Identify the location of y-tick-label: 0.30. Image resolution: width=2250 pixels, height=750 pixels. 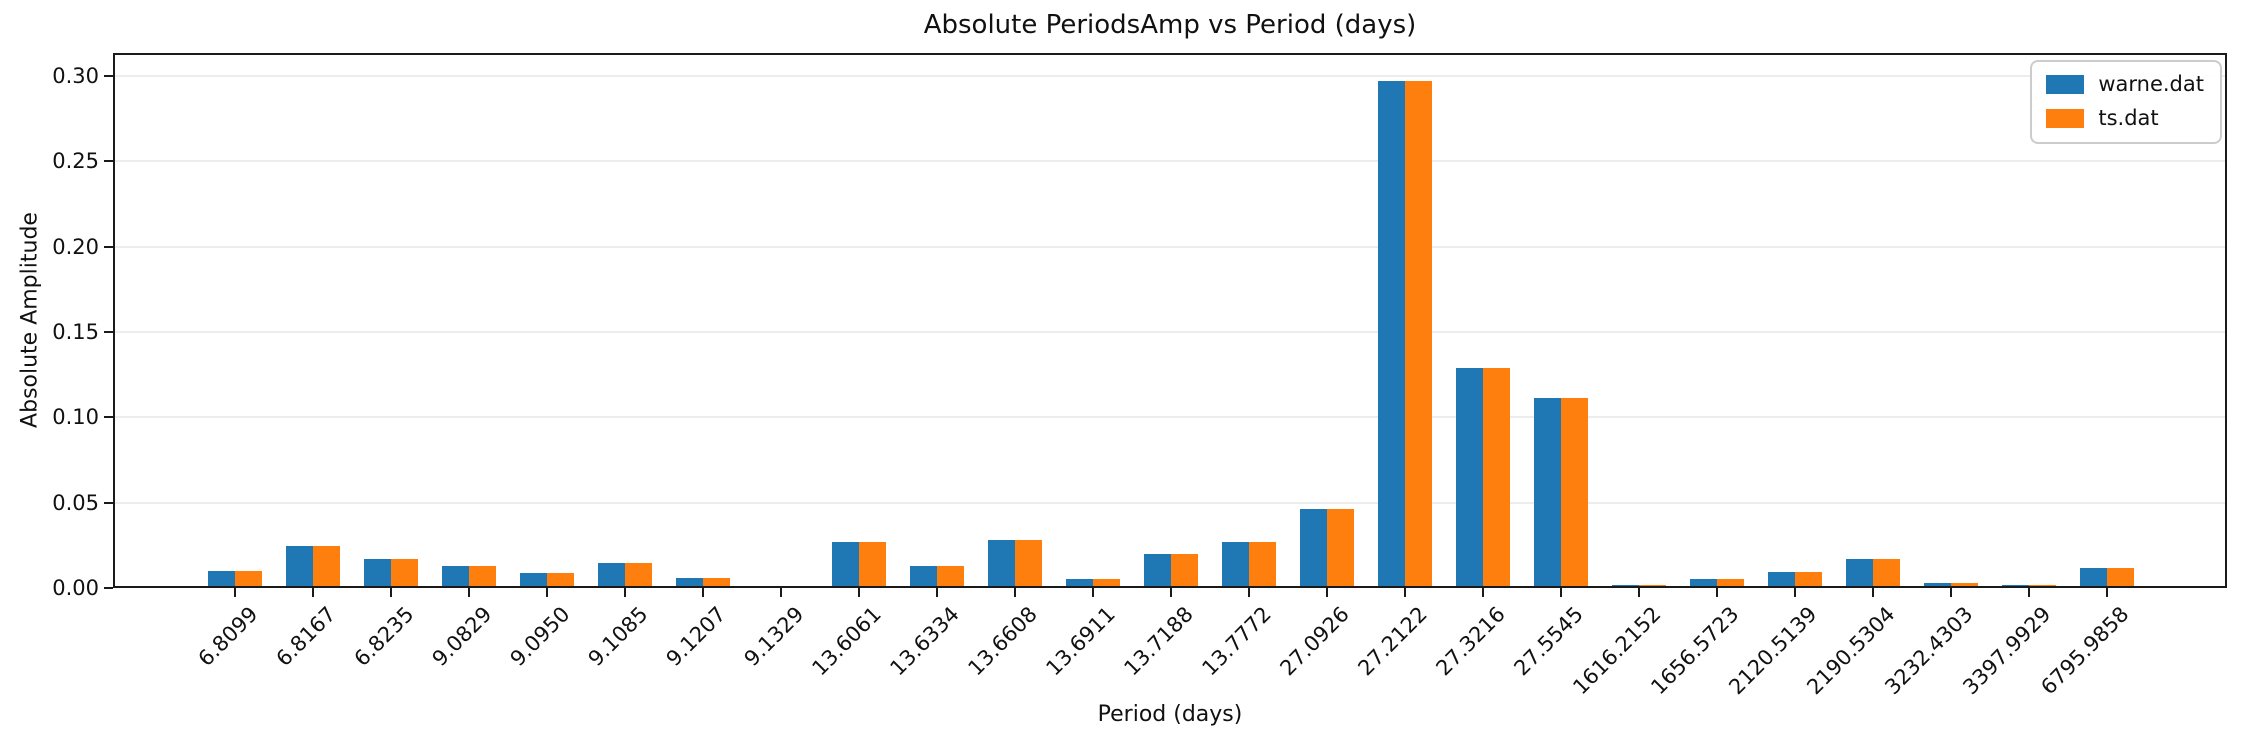
(75, 76).